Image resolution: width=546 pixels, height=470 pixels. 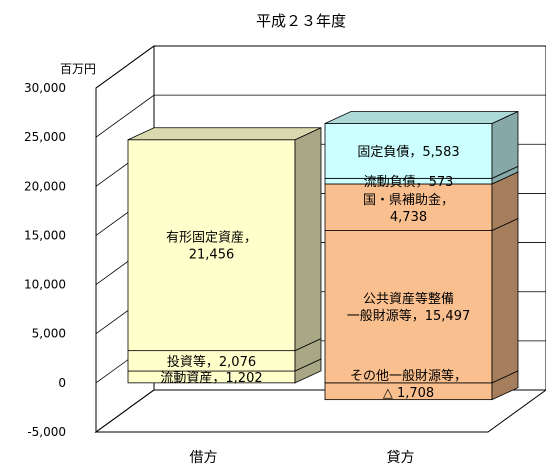 I want to click on data-label: 一般財源等，15,497, so click(x=409, y=316).